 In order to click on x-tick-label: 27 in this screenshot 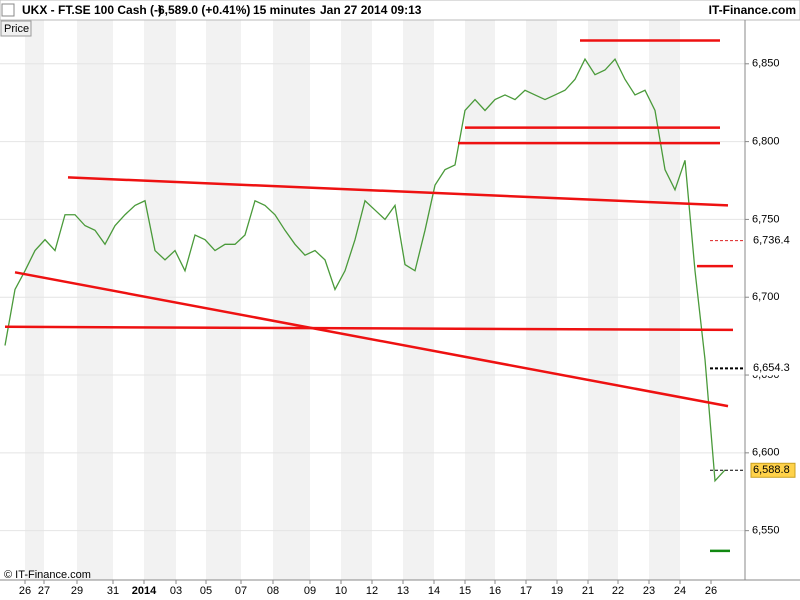, I will do `click(44, 591)`.